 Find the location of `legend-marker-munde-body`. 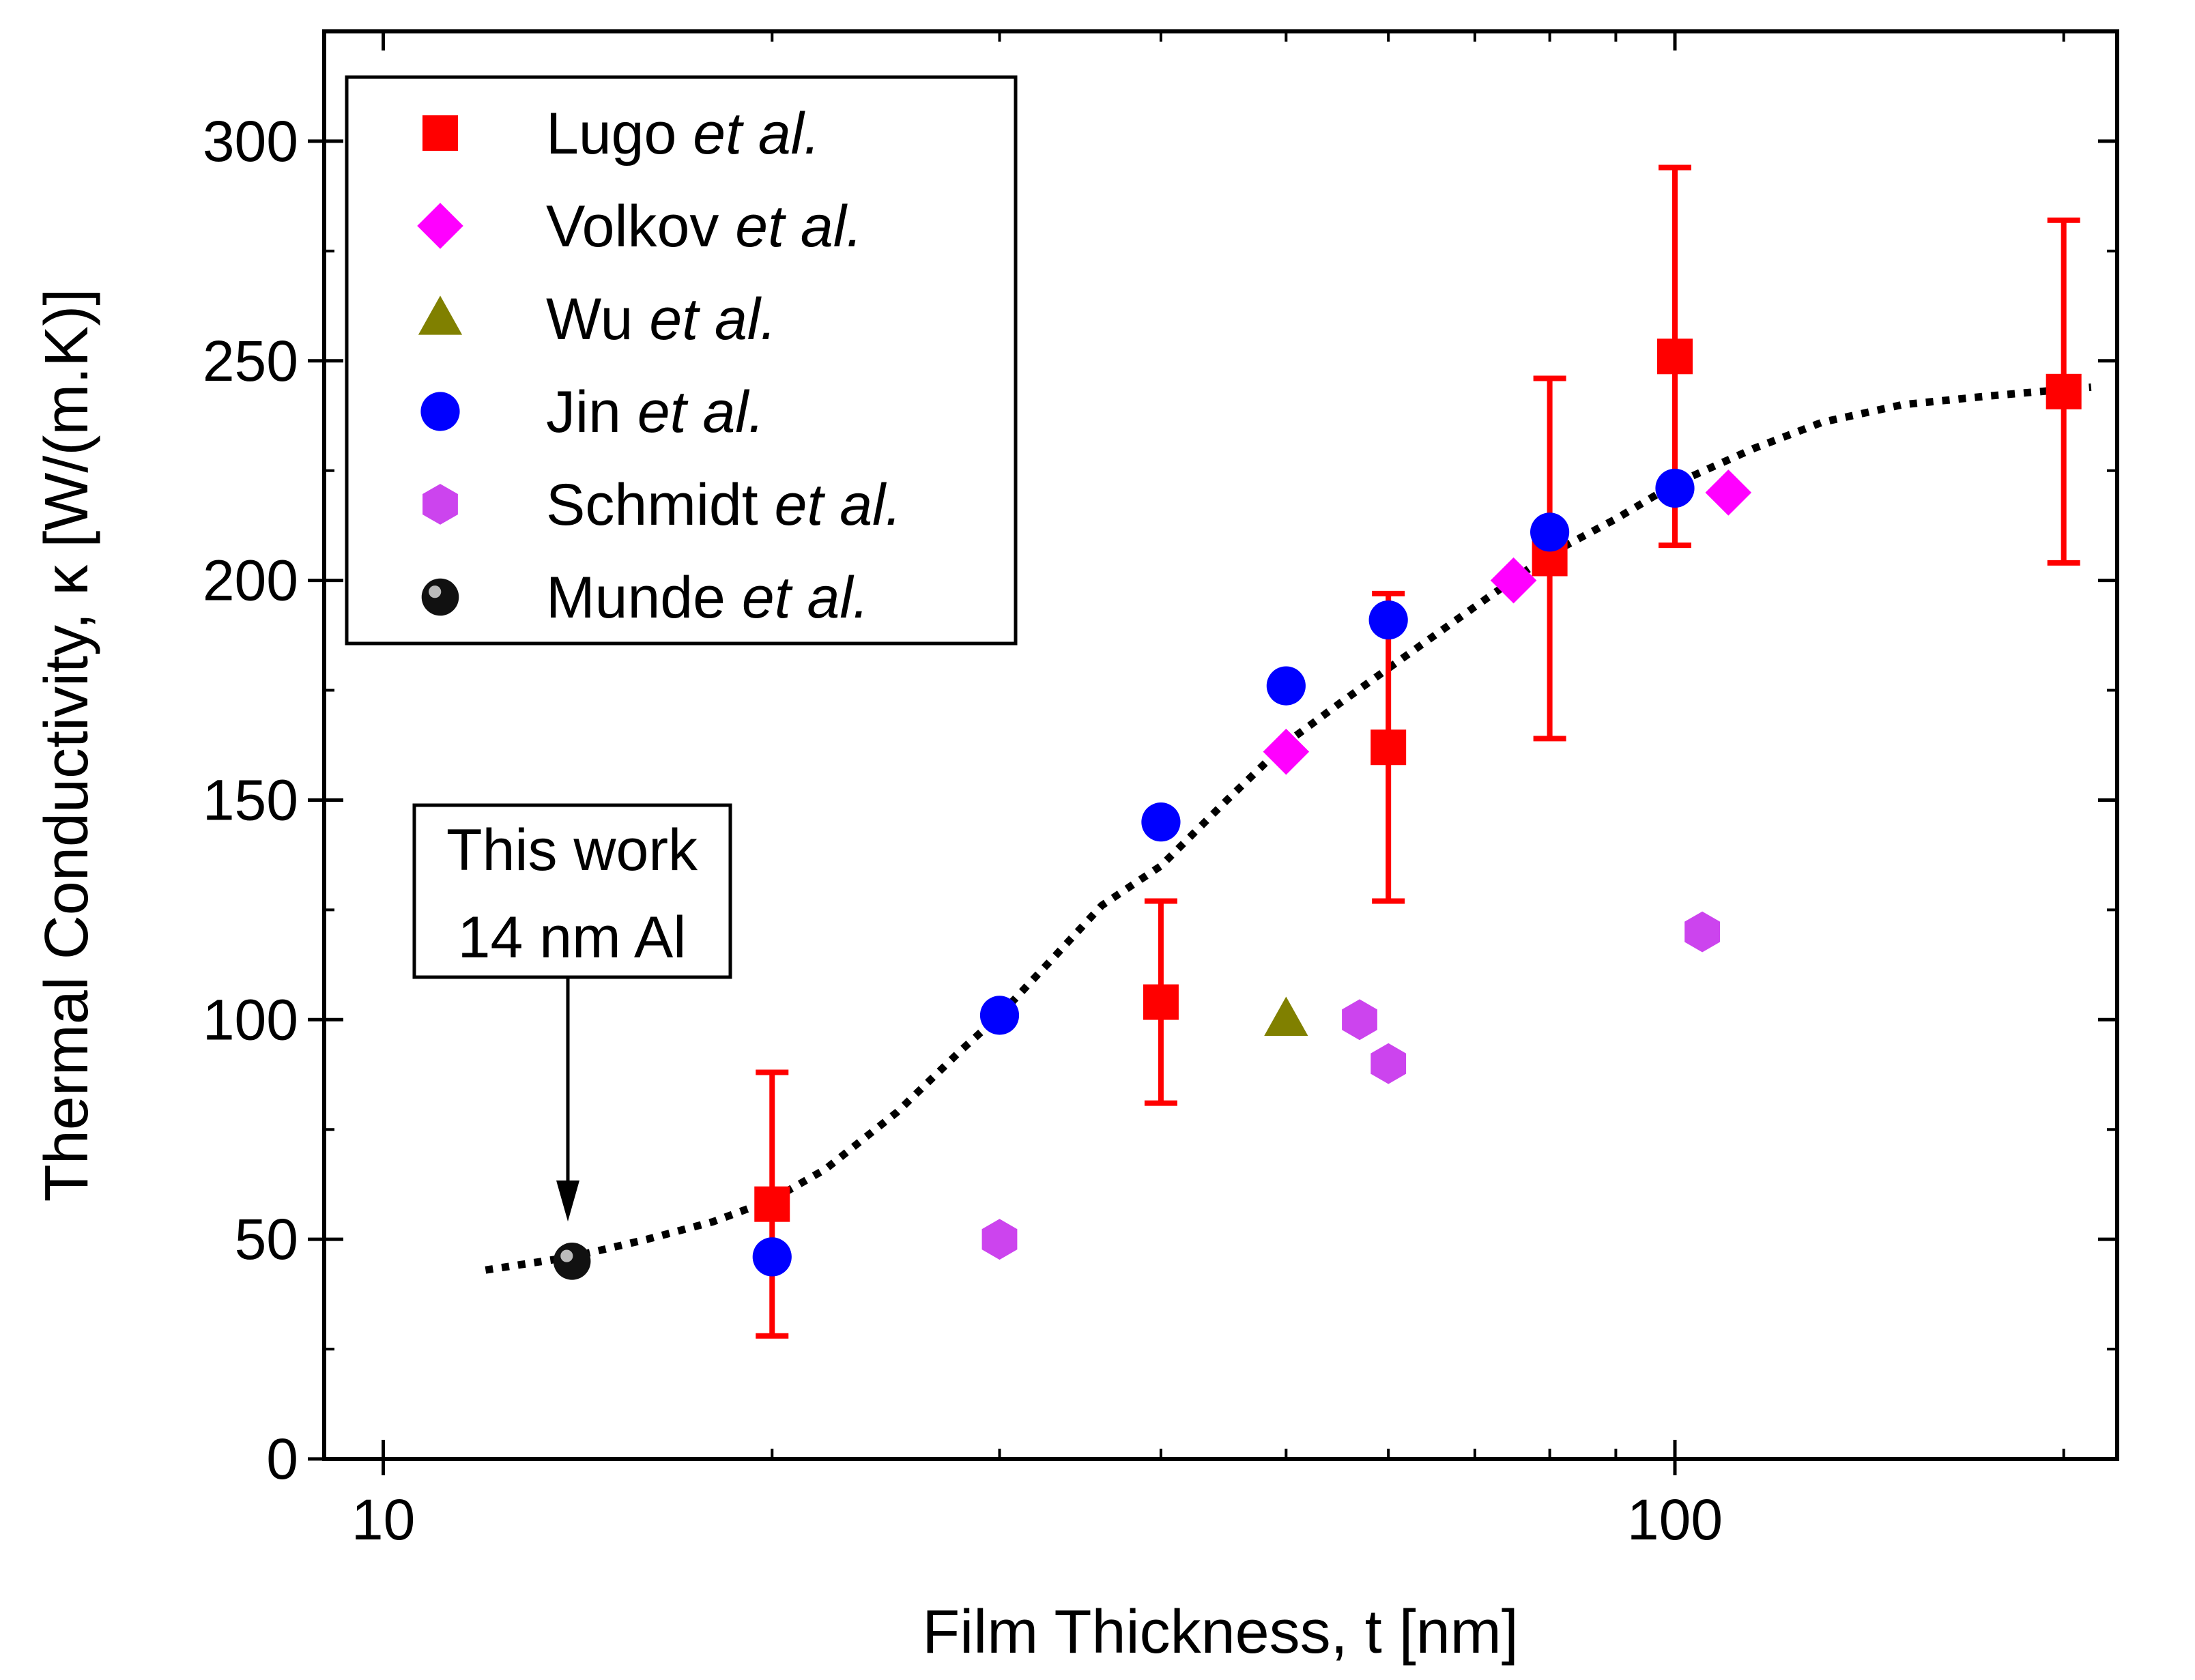

legend-marker-munde-body is located at coordinates (440, 597).